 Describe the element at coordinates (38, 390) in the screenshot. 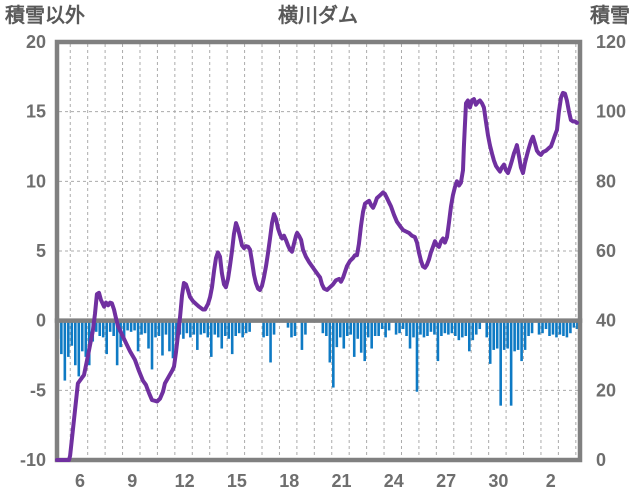

I see `y-left-tick-label: -5` at that location.